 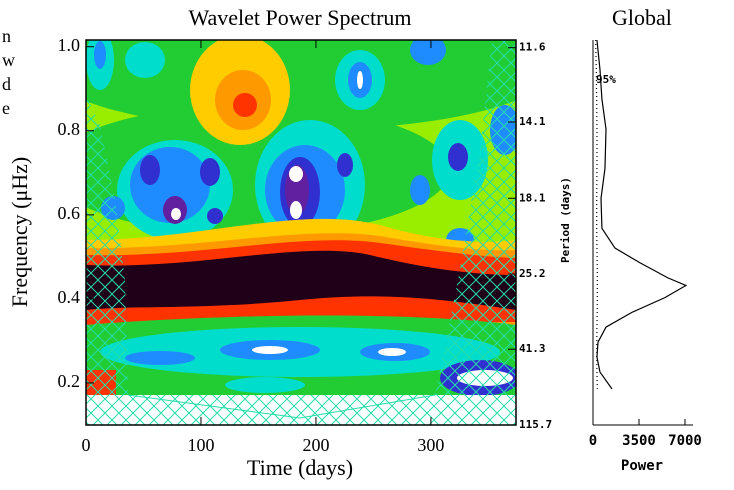 What do you see at coordinates (532, 121) in the screenshot?
I see `y2-tick-label: 14.1` at bounding box center [532, 121].